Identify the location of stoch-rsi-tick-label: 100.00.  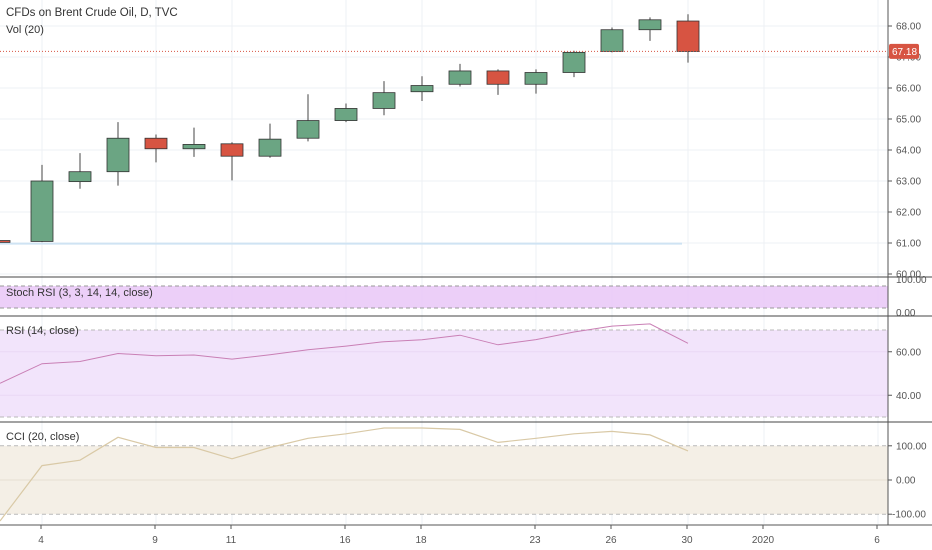
(911, 280).